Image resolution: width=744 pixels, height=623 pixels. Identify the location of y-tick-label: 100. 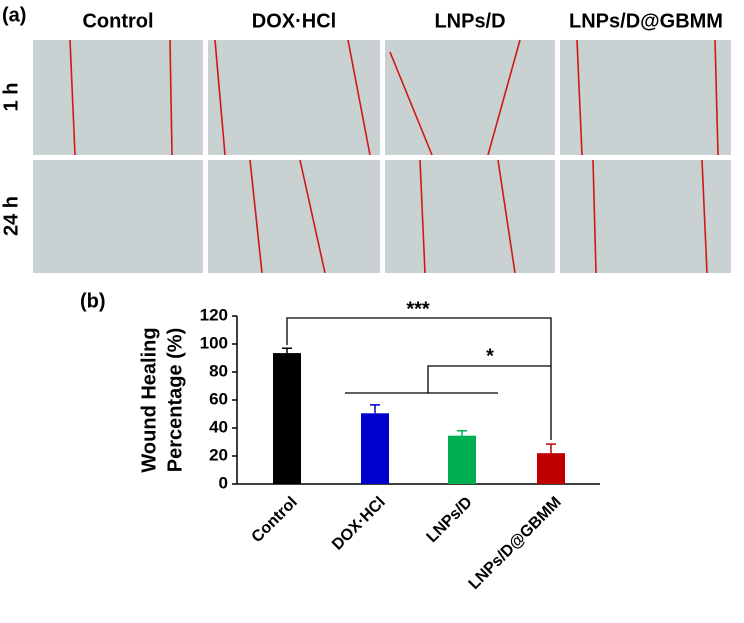
(214, 342).